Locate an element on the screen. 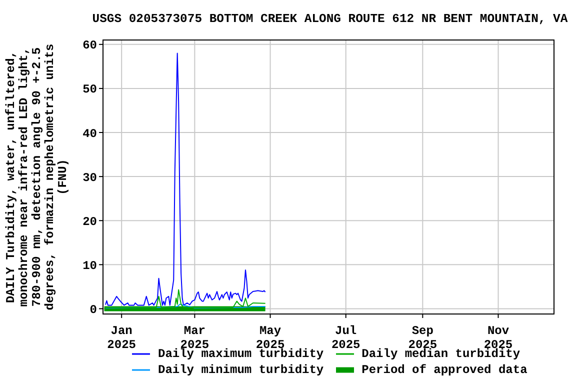  y-tick-label: 0 is located at coordinates (93, 309).